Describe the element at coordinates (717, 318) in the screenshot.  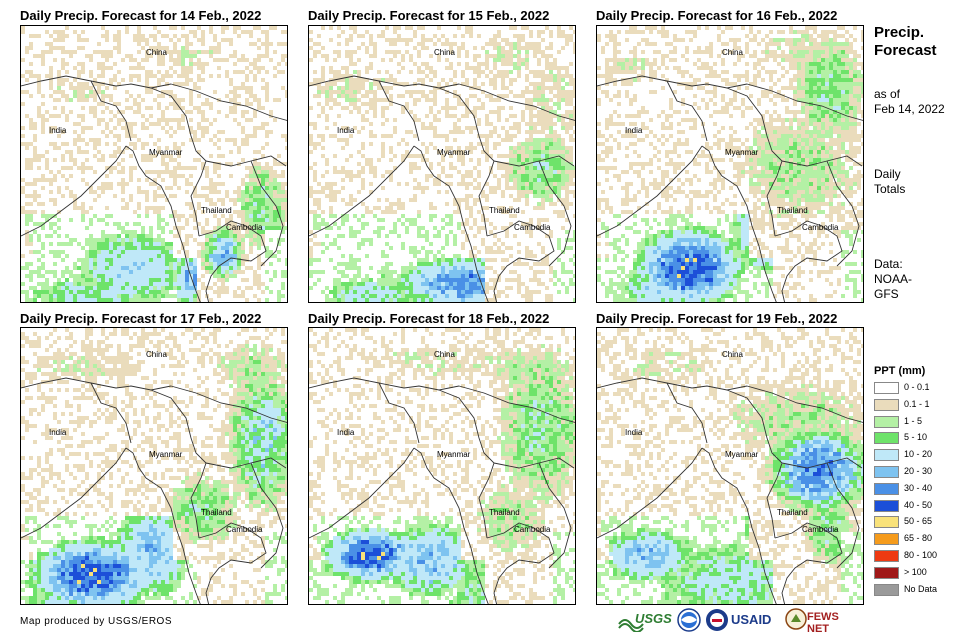
I see `panel-title-6: Daily Precip. Forecast for 19 Feb., 2022` at that location.